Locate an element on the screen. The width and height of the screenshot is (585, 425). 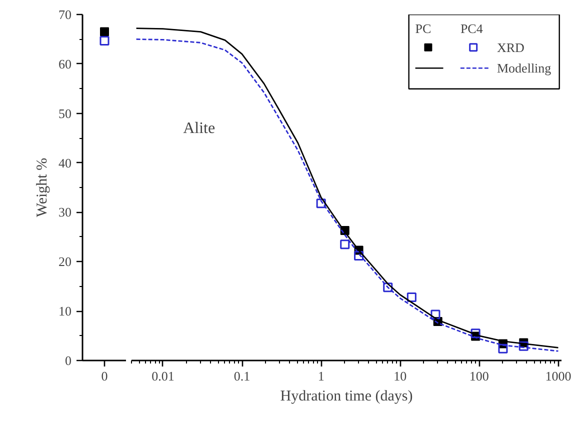
annotation: Alite is located at coordinates (199, 129).